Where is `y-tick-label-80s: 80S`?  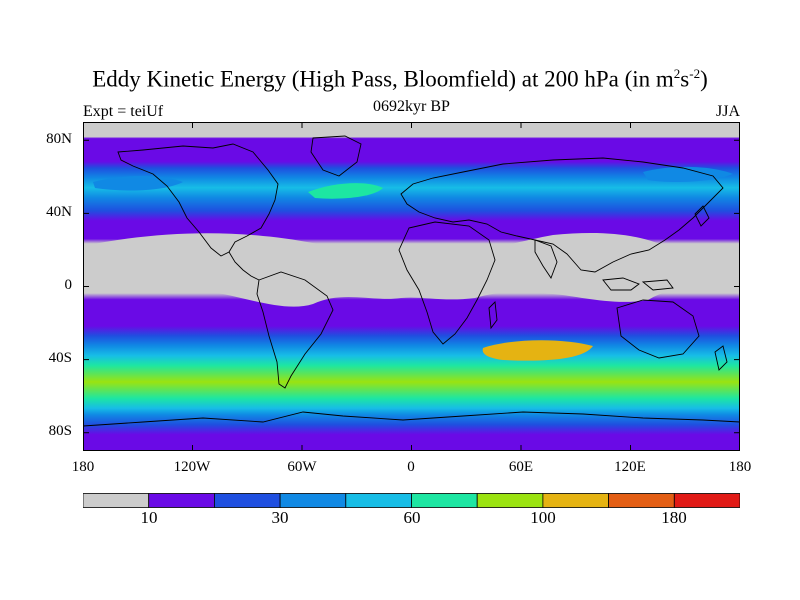
y-tick-label-80s: 80S is located at coordinates (60, 431).